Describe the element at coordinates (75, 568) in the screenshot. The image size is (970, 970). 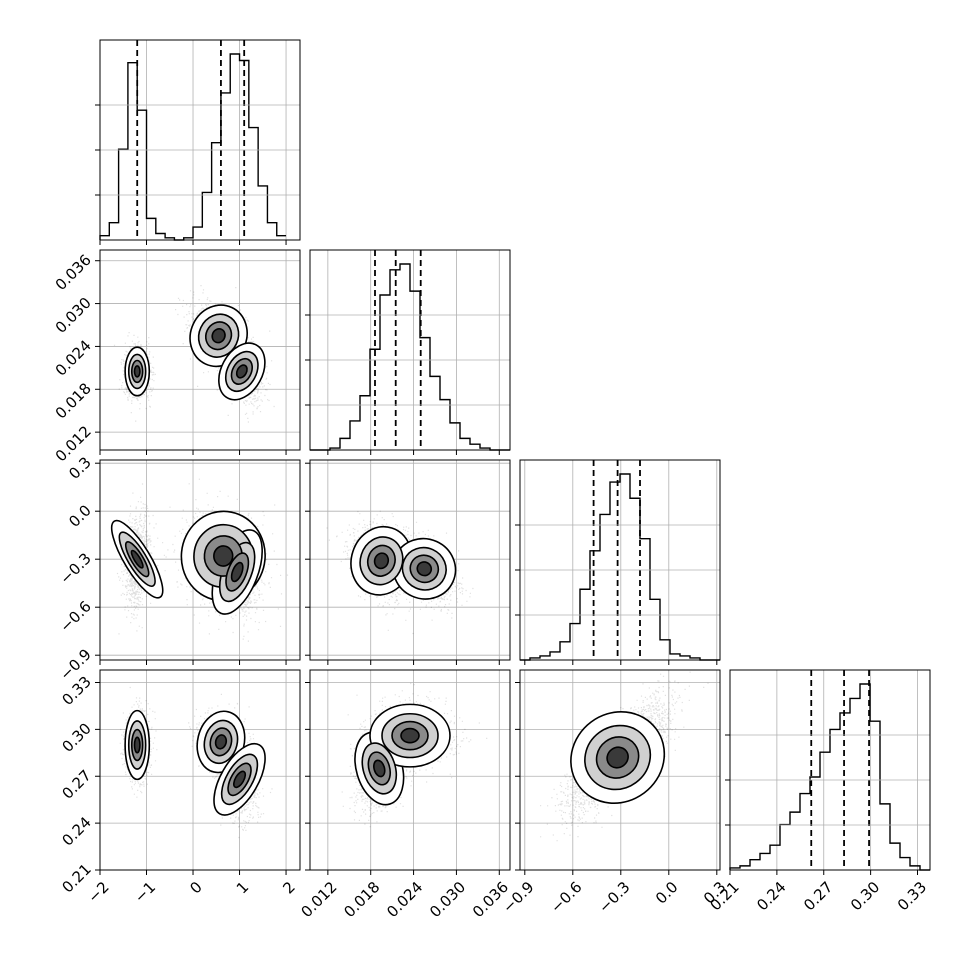
I see `y-tick-label: −0.3` at that location.